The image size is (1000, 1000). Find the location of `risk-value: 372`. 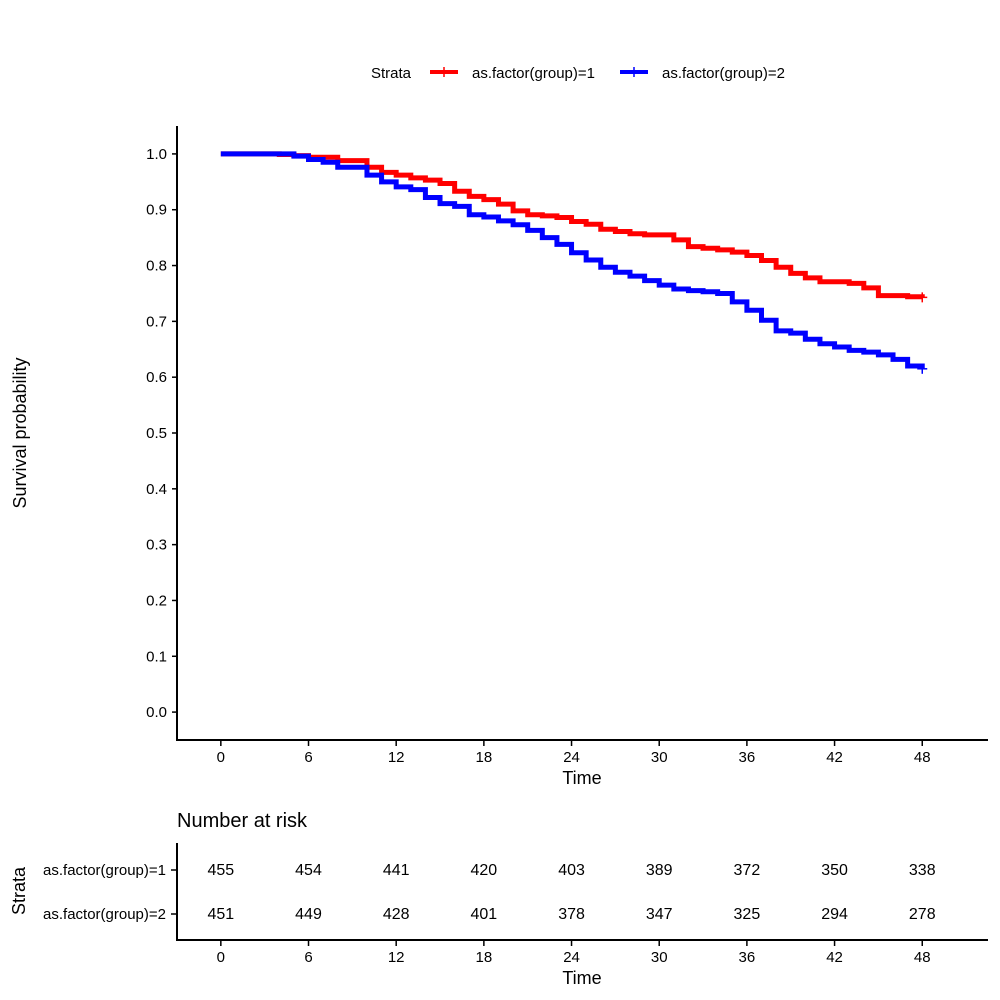

risk-value: 372 is located at coordinates (747, 870).